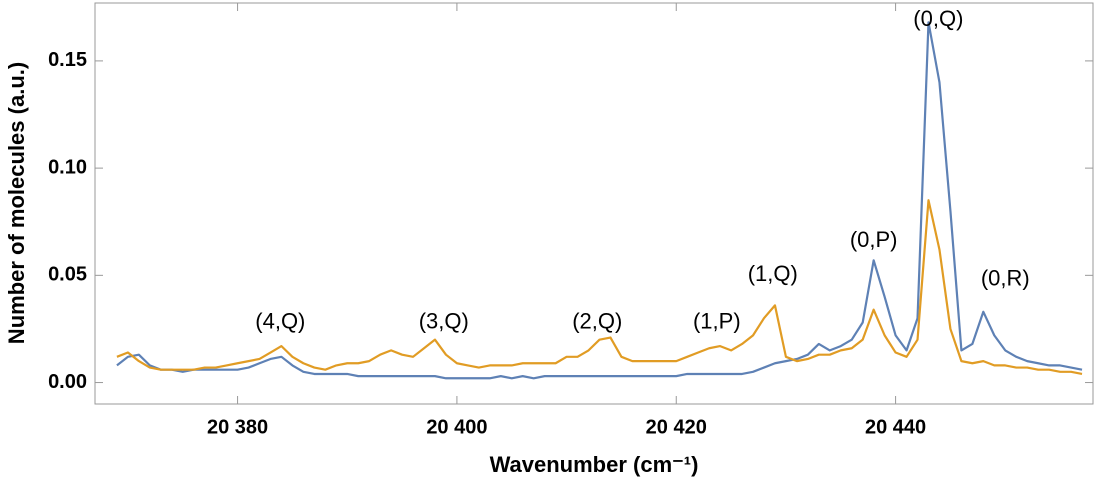 The image size is (1106, 484). What do you see at coordinates (444, 320) in the screenshot?
I see `annotation: (3,Q)` at bounding box center [444, 320].